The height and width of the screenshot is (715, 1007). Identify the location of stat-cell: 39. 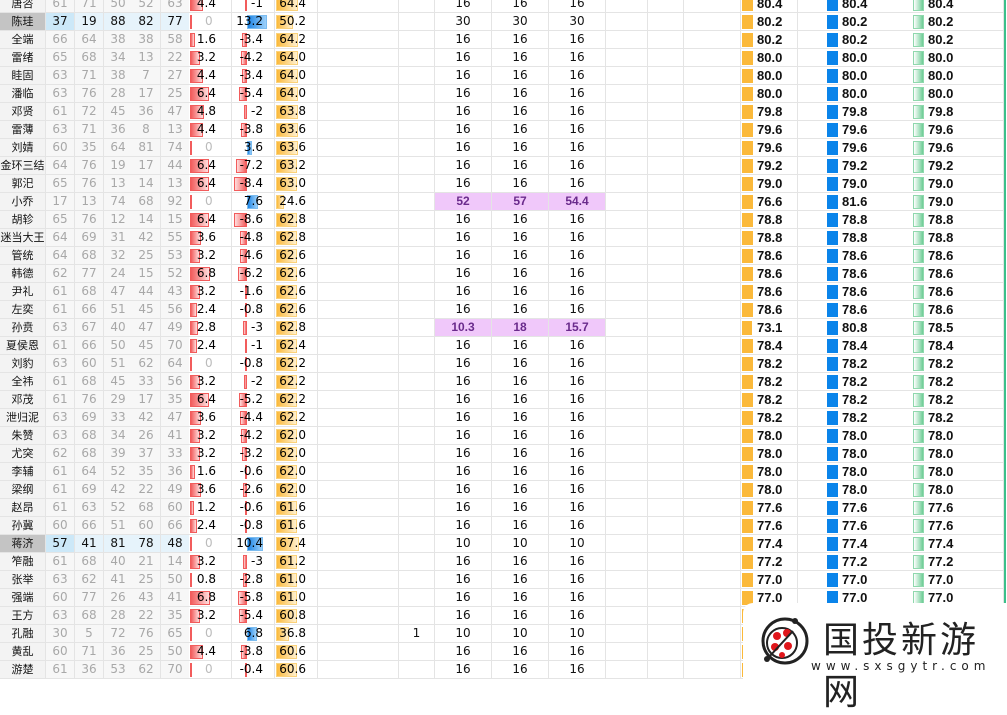
(118, 454).